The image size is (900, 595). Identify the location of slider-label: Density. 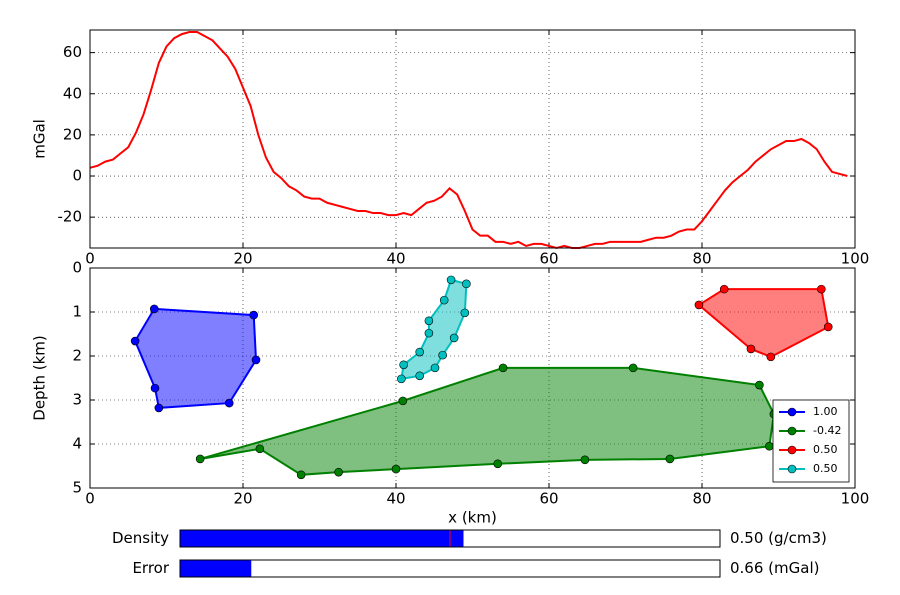
(140, 538).